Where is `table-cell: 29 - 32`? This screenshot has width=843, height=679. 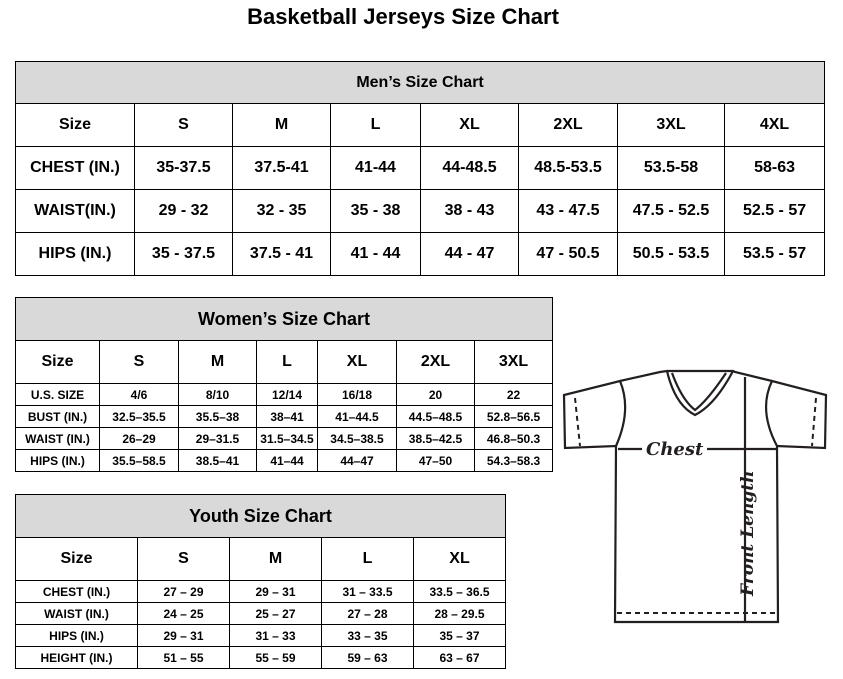
table-cell: 29 - 32 is located at coordinates (183, 211).